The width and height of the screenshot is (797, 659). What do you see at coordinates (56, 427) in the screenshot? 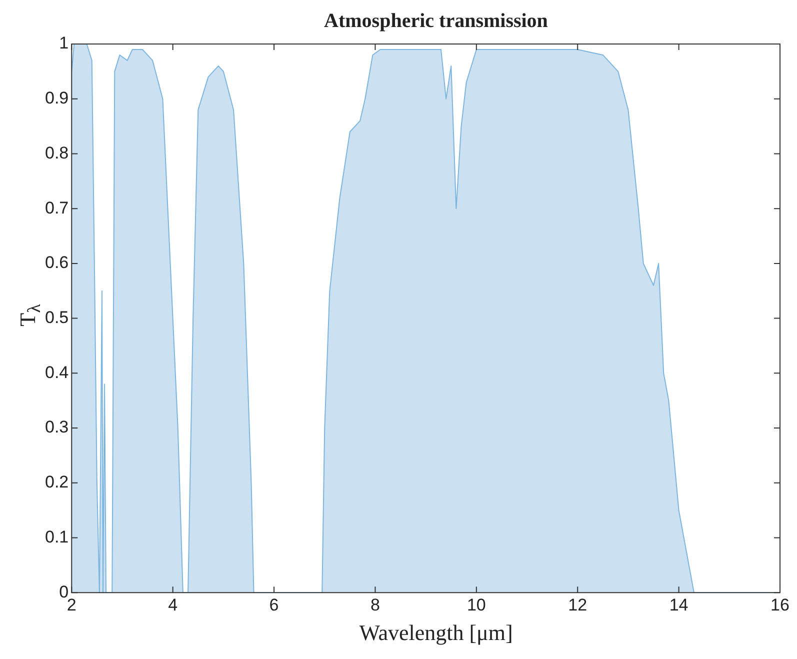
I see `y-tick-label: 0.3` at bounding box center [56, 427].